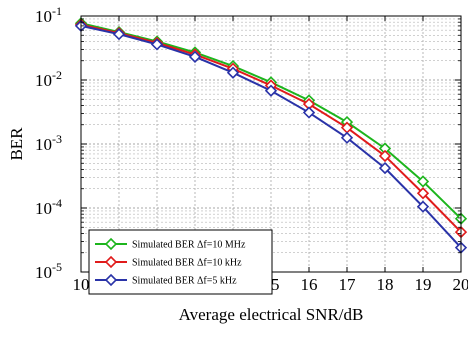 The width and height of the screenshot is (468, 364). Describe the element at coordinates (48, 15) in the screenshot. I see `y-tick-label: 10⁻¹` at that location.